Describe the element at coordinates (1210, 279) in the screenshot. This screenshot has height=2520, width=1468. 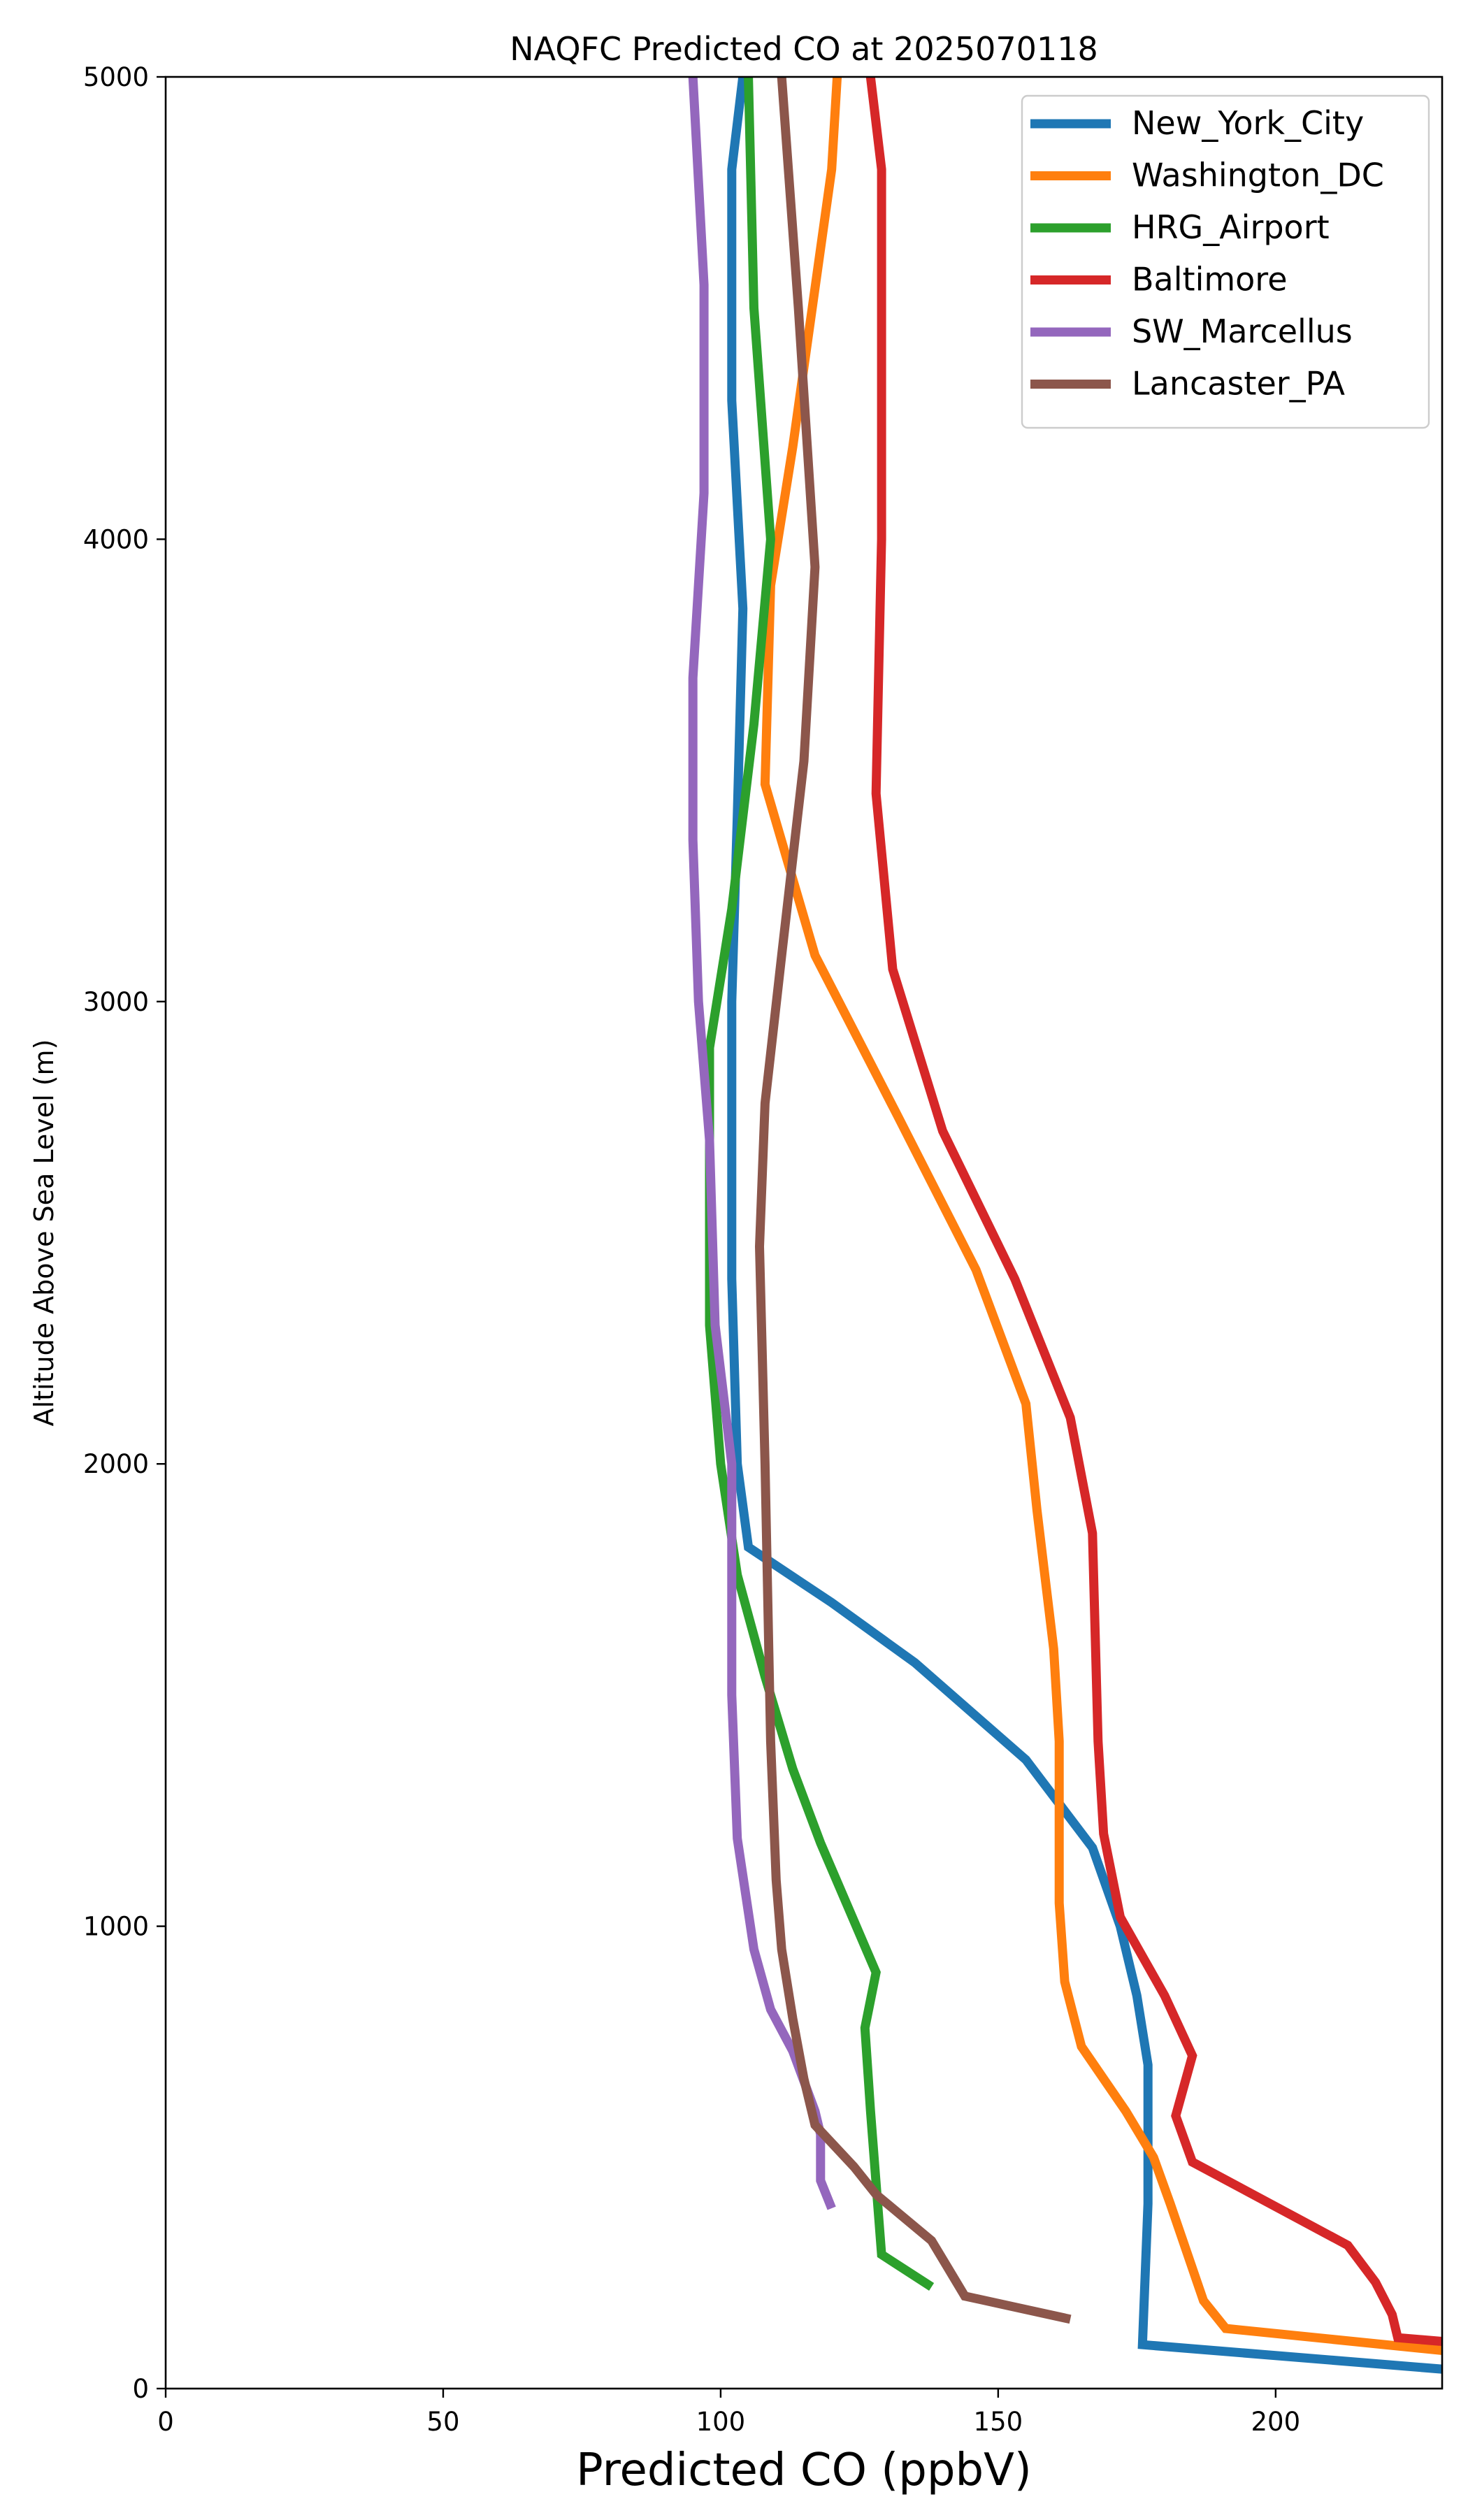
I see `legend-label-baltimore: Baltimore` at that location.